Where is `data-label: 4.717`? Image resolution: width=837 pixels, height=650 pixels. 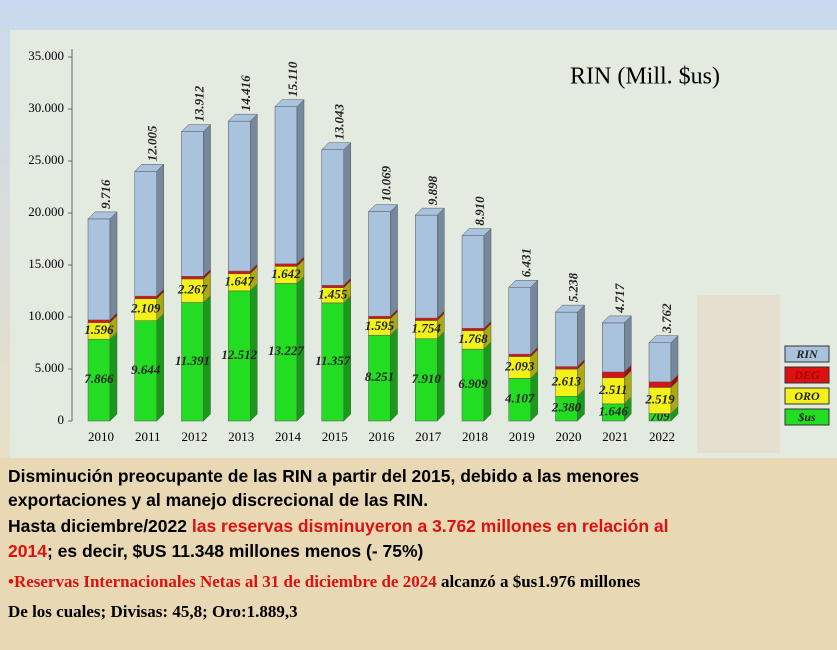 data-label: 4.717 is located at coordinates (619, 298).